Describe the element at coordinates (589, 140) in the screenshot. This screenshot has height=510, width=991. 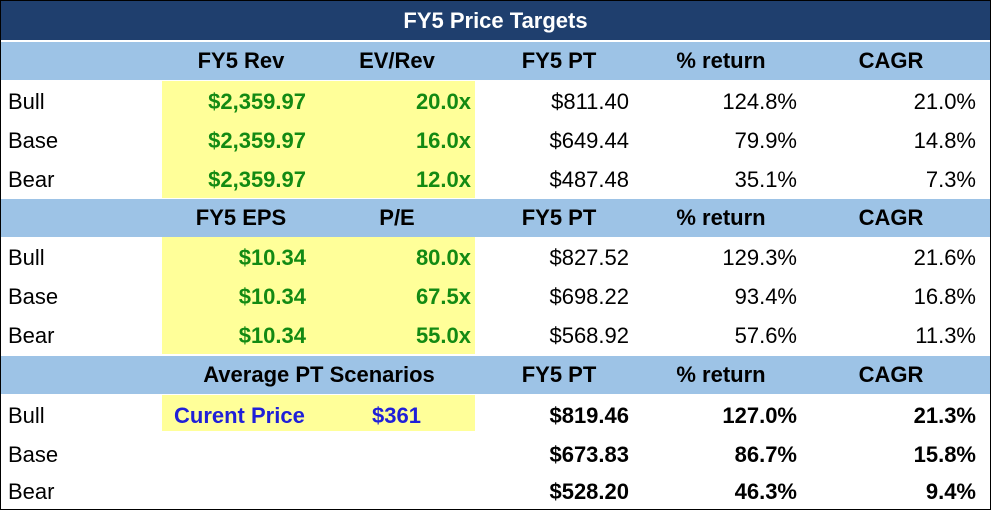
I see `rev-row-base-pt: $649.44` at that location.